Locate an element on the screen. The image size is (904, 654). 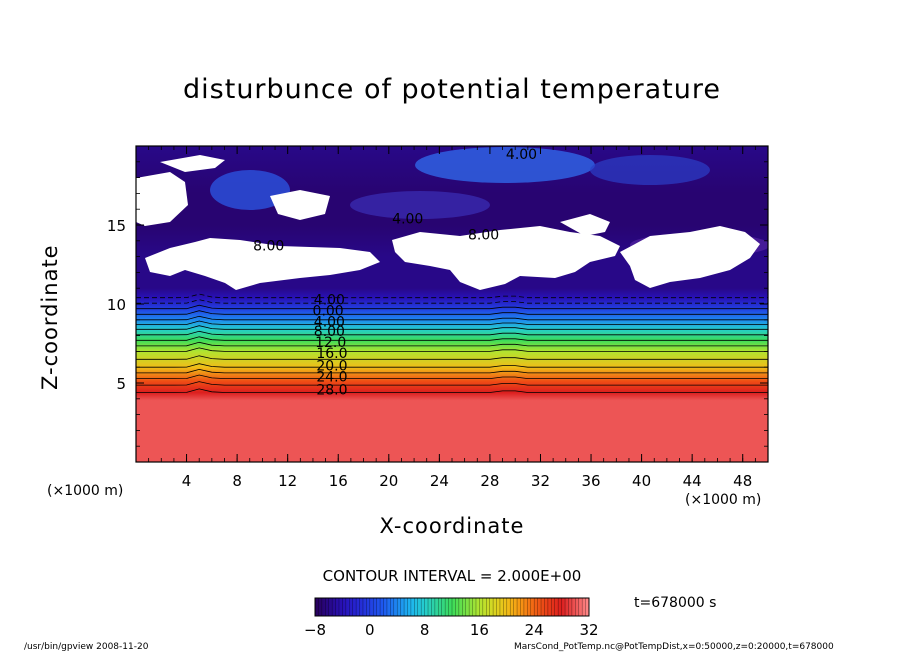
x-tick-label: 24 is located at coordinates (439, 481).